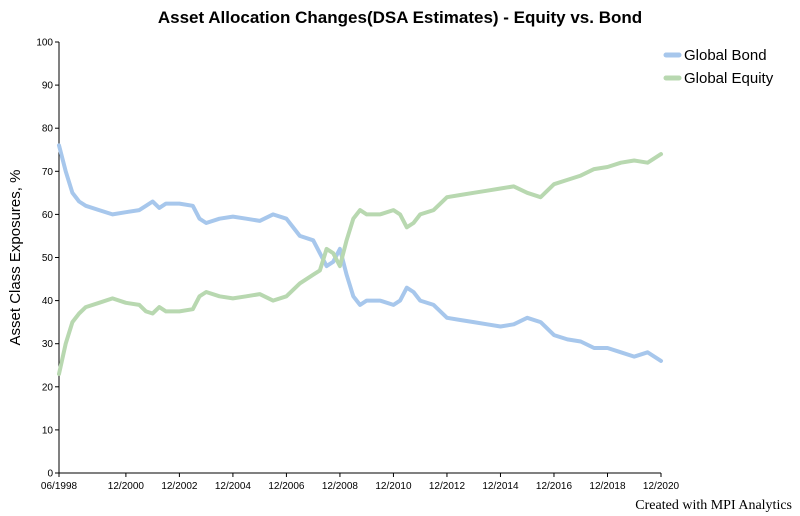 The width and height of the screenshot is (800, 516). I want to click on x-tick-label: 06/1998, so click(59, 486).